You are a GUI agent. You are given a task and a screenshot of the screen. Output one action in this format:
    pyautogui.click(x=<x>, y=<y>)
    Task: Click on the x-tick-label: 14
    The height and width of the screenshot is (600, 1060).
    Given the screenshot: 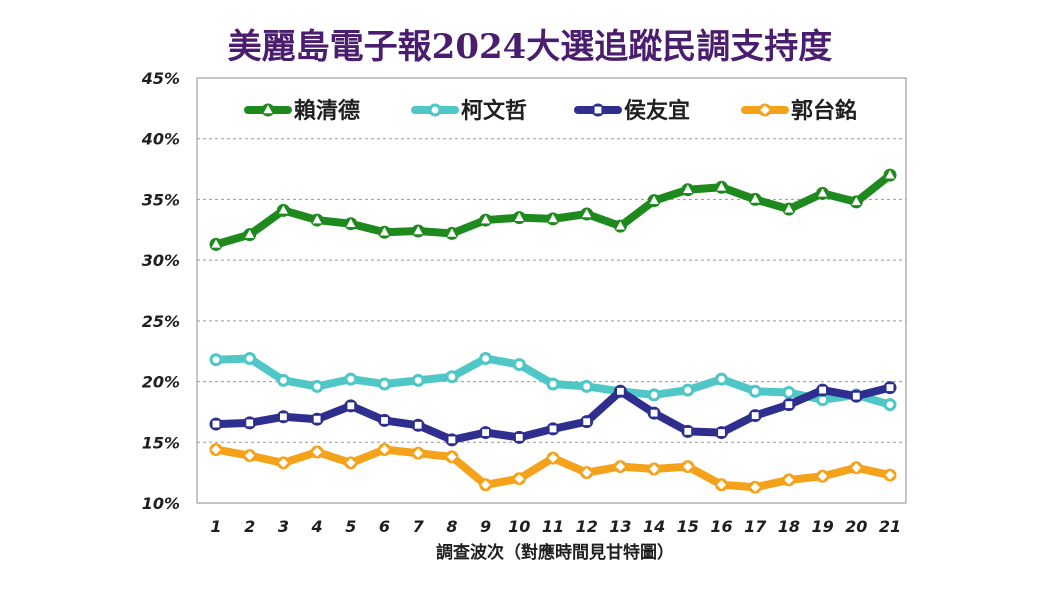 What is the action you would take?
    pyautogui.click(x=654, y=526)
    